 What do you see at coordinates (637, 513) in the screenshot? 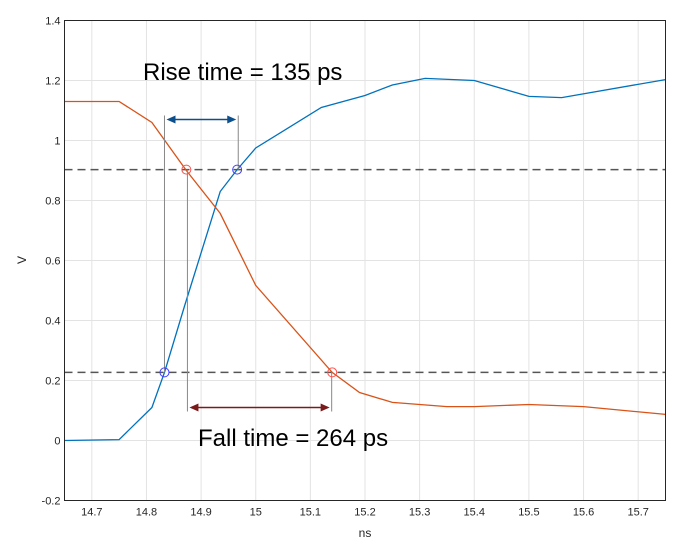
I see `x-tick-label: 15.7` at bounding box center [637, 513].